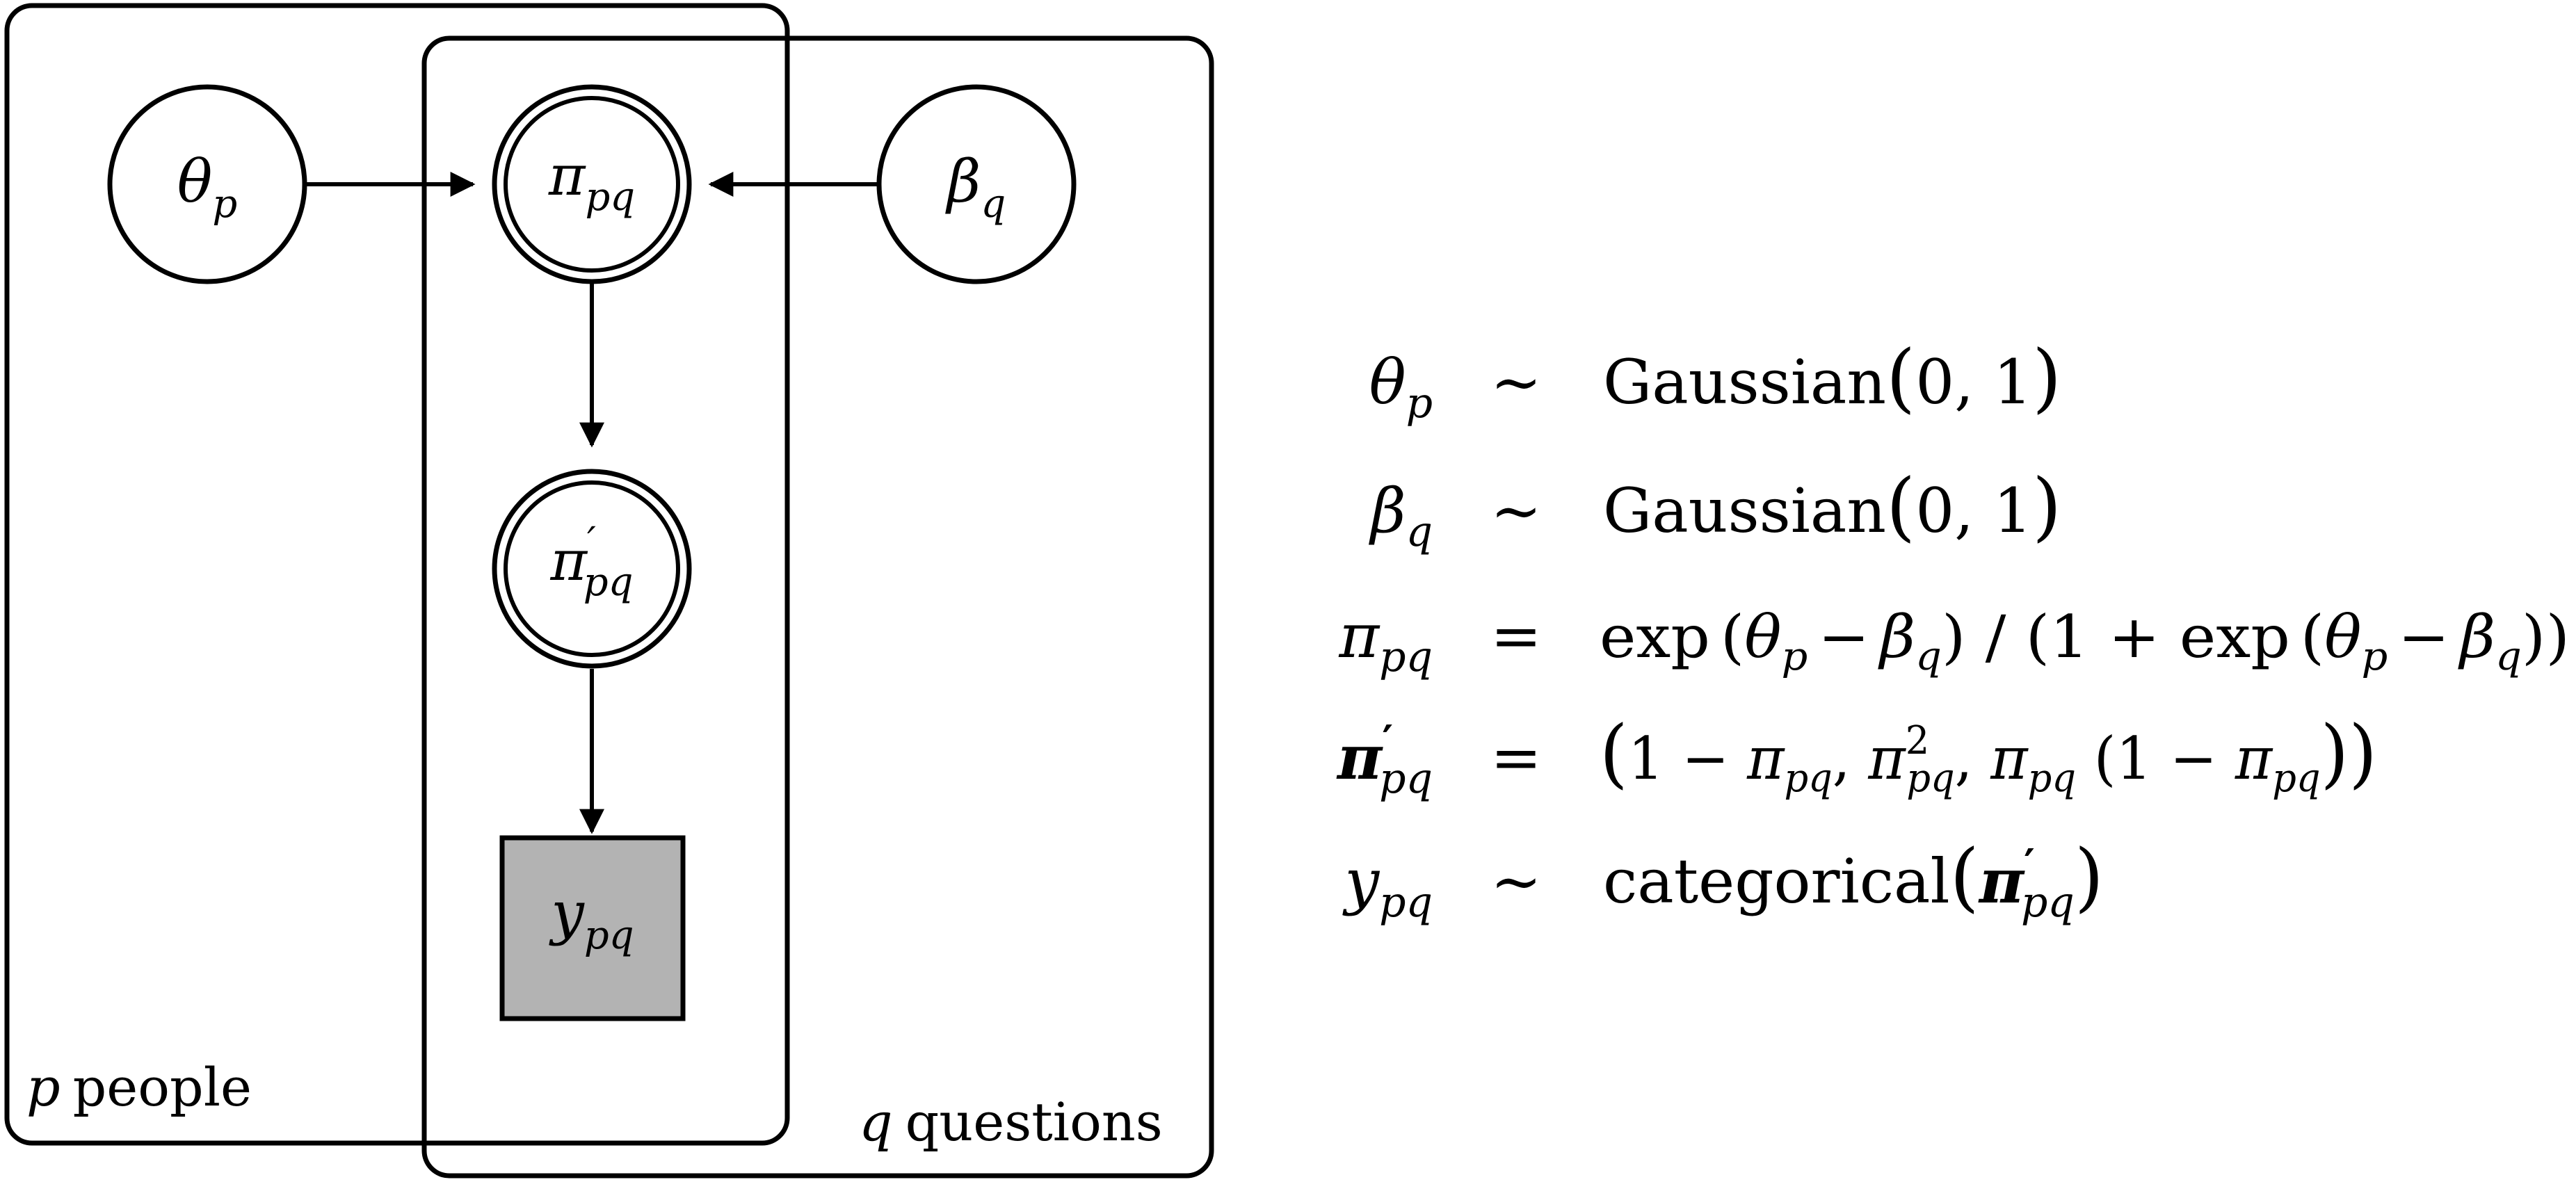 The image size is (2576, 1182). What do you see at coordinates (1011, 1122) in the screenshot?
I see `plate-questions-label: q questions` at bounding box center [1011, 1122].